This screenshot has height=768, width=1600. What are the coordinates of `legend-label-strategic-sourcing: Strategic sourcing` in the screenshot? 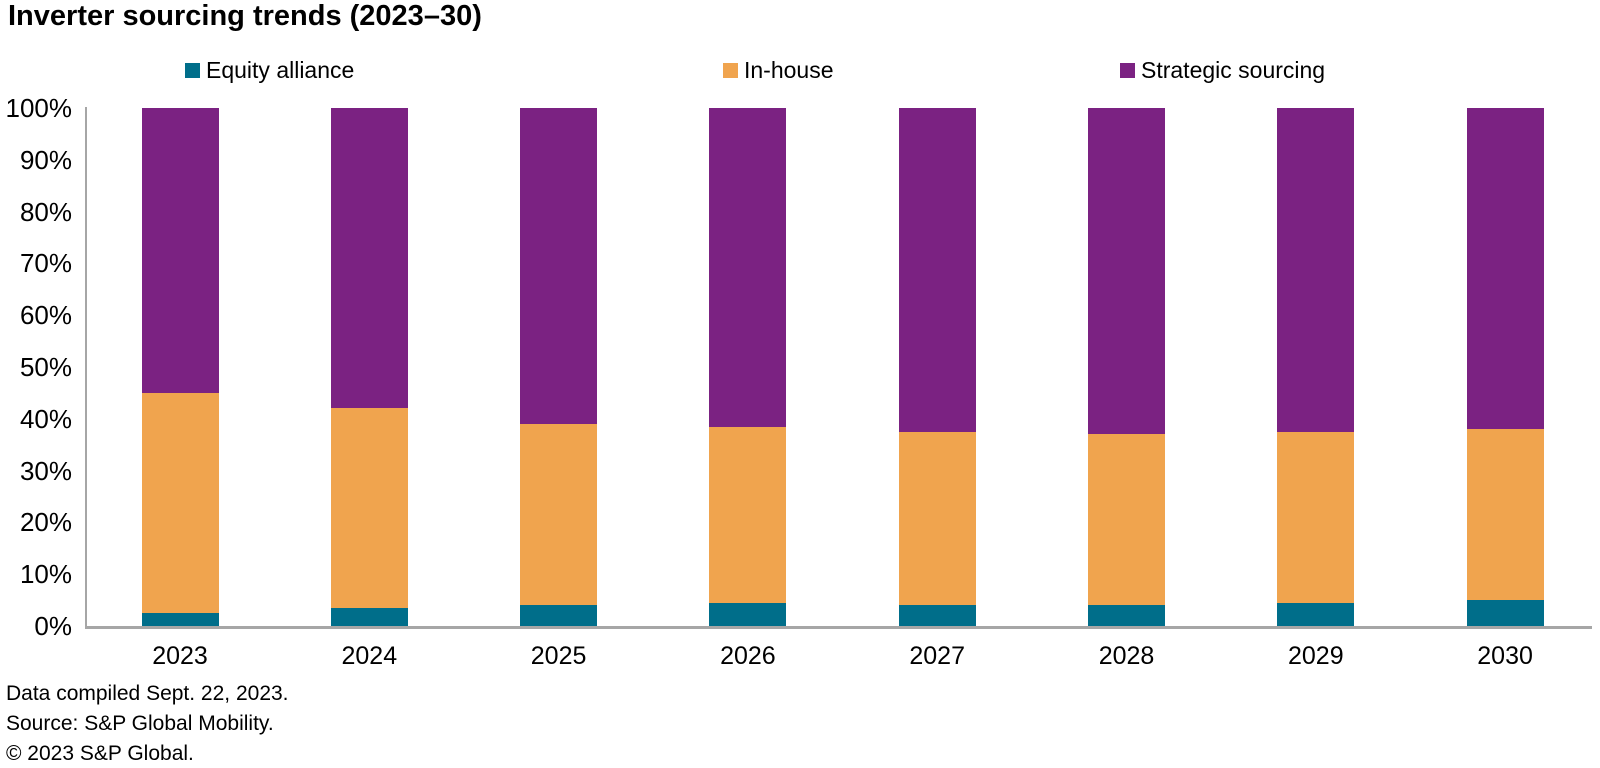 It's located at (1233, 69).